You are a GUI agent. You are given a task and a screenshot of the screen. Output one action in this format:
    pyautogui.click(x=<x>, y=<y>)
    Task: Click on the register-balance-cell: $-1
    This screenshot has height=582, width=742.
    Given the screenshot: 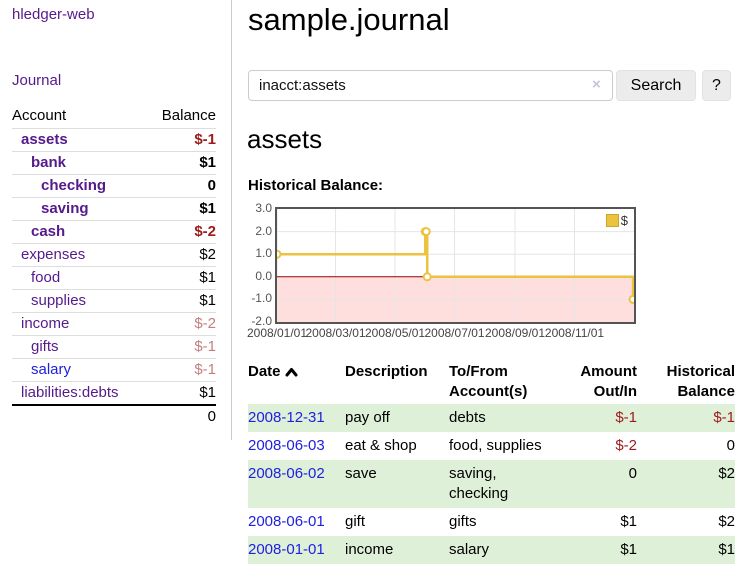 What is the action you would take?
    pyautogui.click(x=724, y=417)
    